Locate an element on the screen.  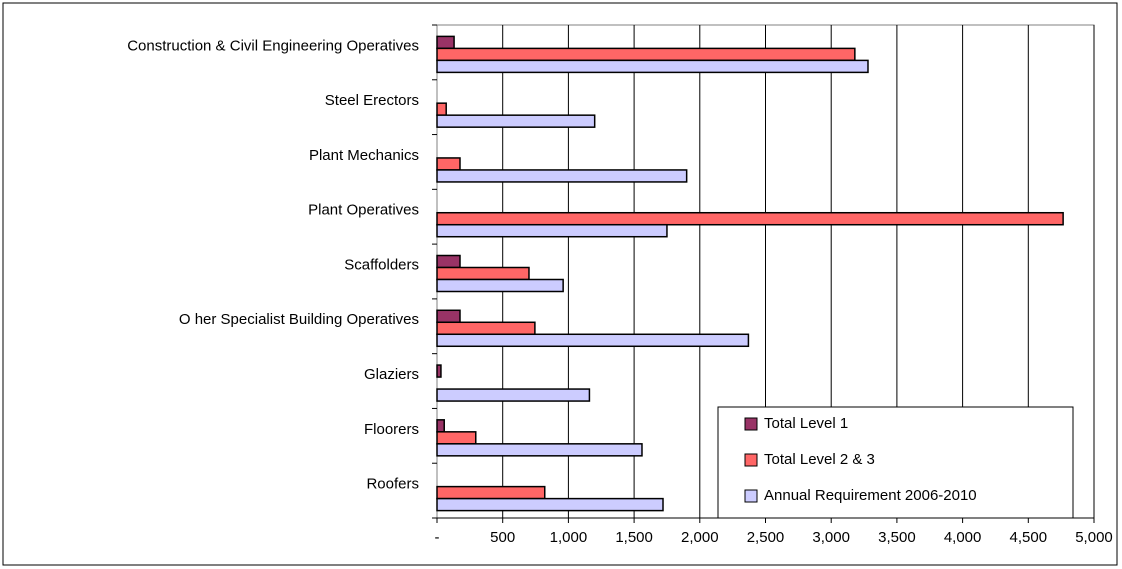
y-tick-label: O her Specialist Building Operatives is located at coordinates (299, 319).